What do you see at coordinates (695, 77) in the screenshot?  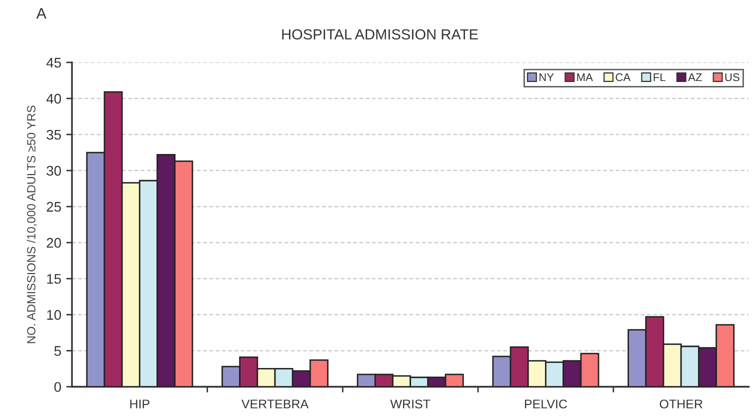 I see `legend-label: AZ` at bounding box center [695, 77].